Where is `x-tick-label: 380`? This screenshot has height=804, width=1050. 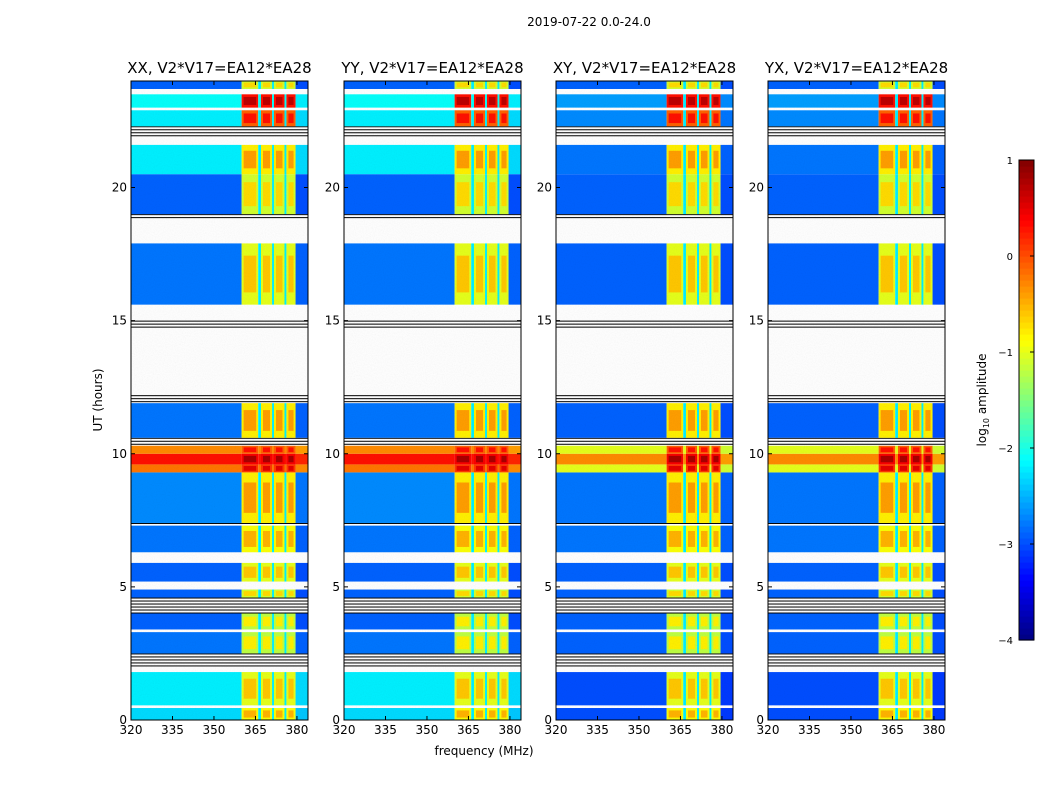
x-tick-label: 380 is located at coordinates (296, 730).